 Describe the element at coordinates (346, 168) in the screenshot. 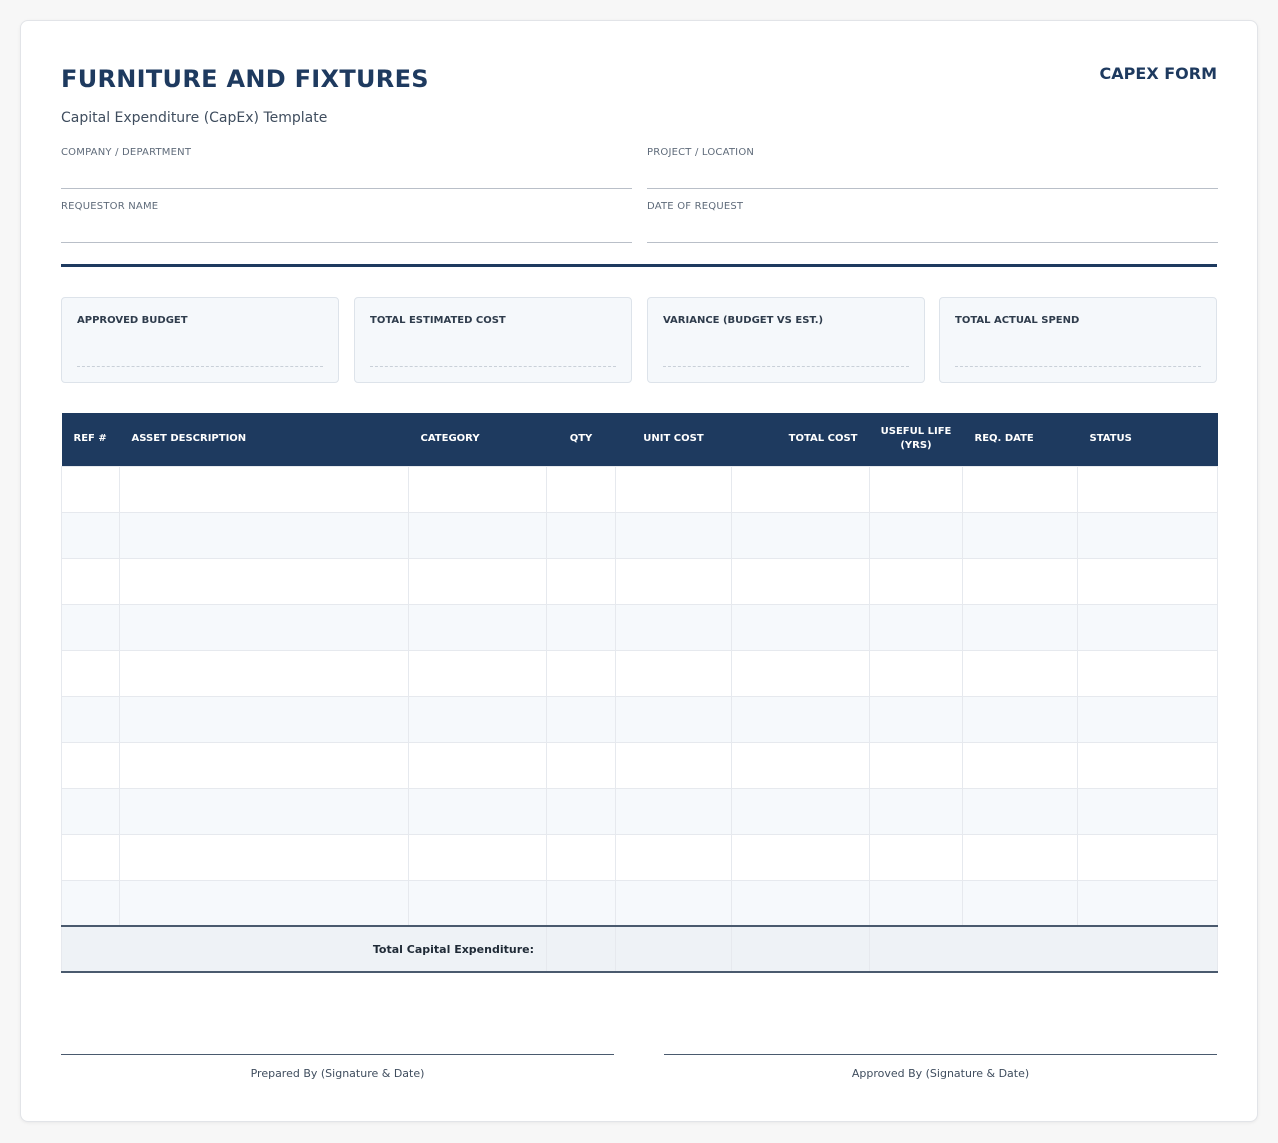

I see `company-department-field: COMPANY / DEPARTMENT` at that location.